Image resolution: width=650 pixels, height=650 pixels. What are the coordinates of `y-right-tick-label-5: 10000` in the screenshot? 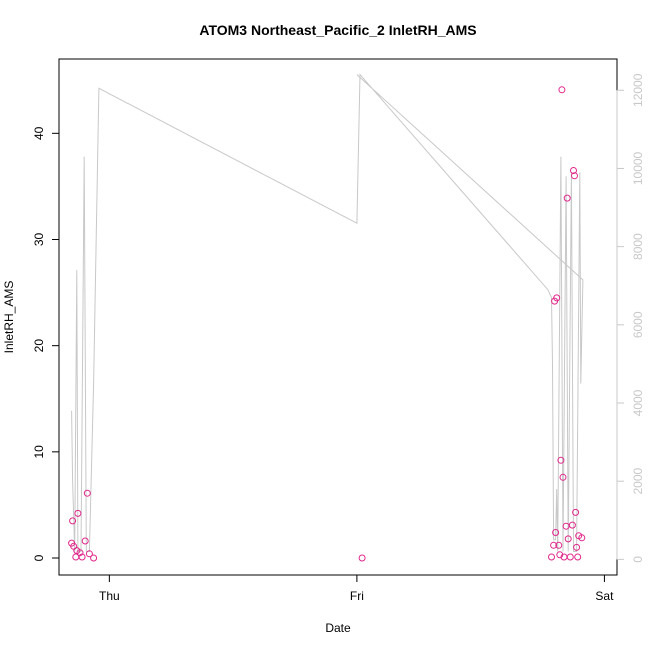 It's located at (638, 168).